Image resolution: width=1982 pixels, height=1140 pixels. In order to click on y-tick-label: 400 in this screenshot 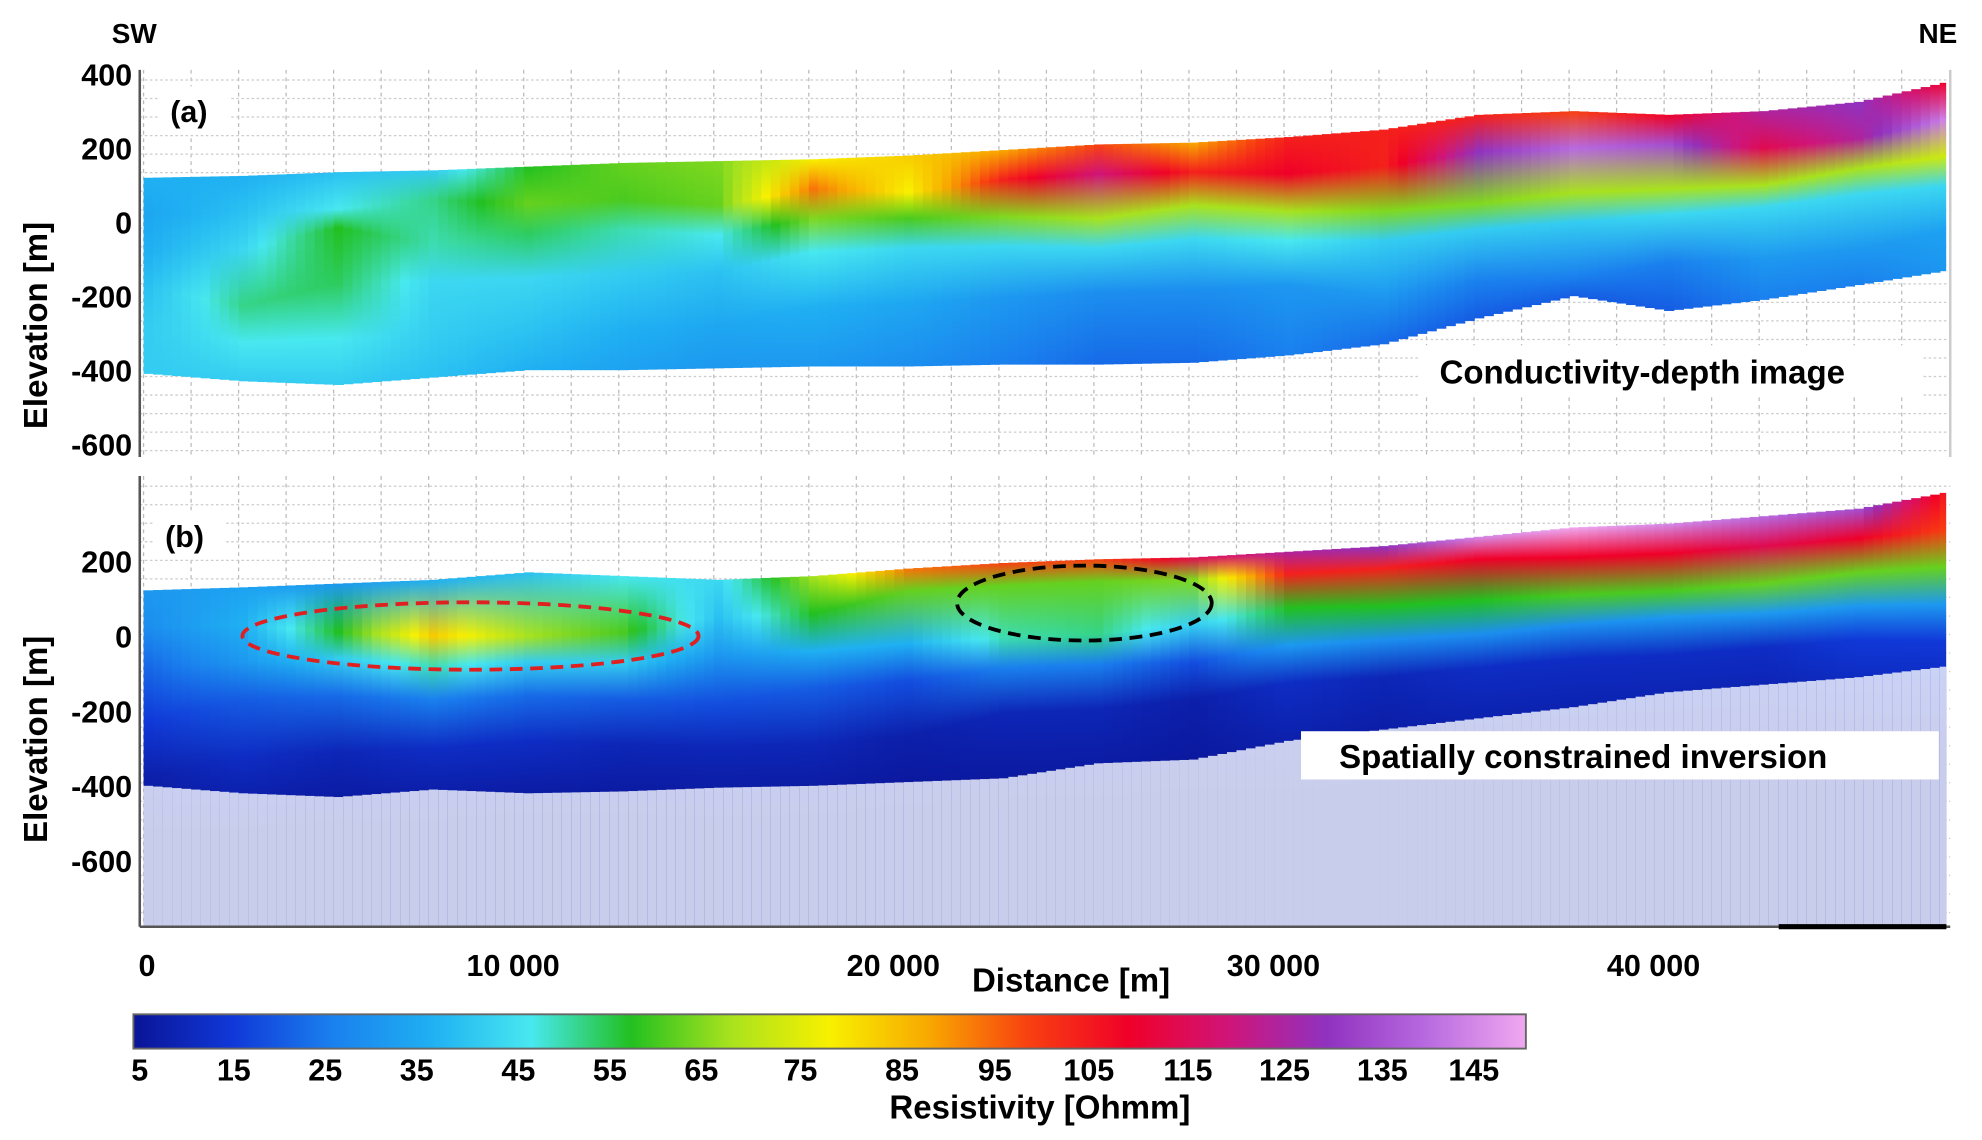, I will do `click(106, 76)`.